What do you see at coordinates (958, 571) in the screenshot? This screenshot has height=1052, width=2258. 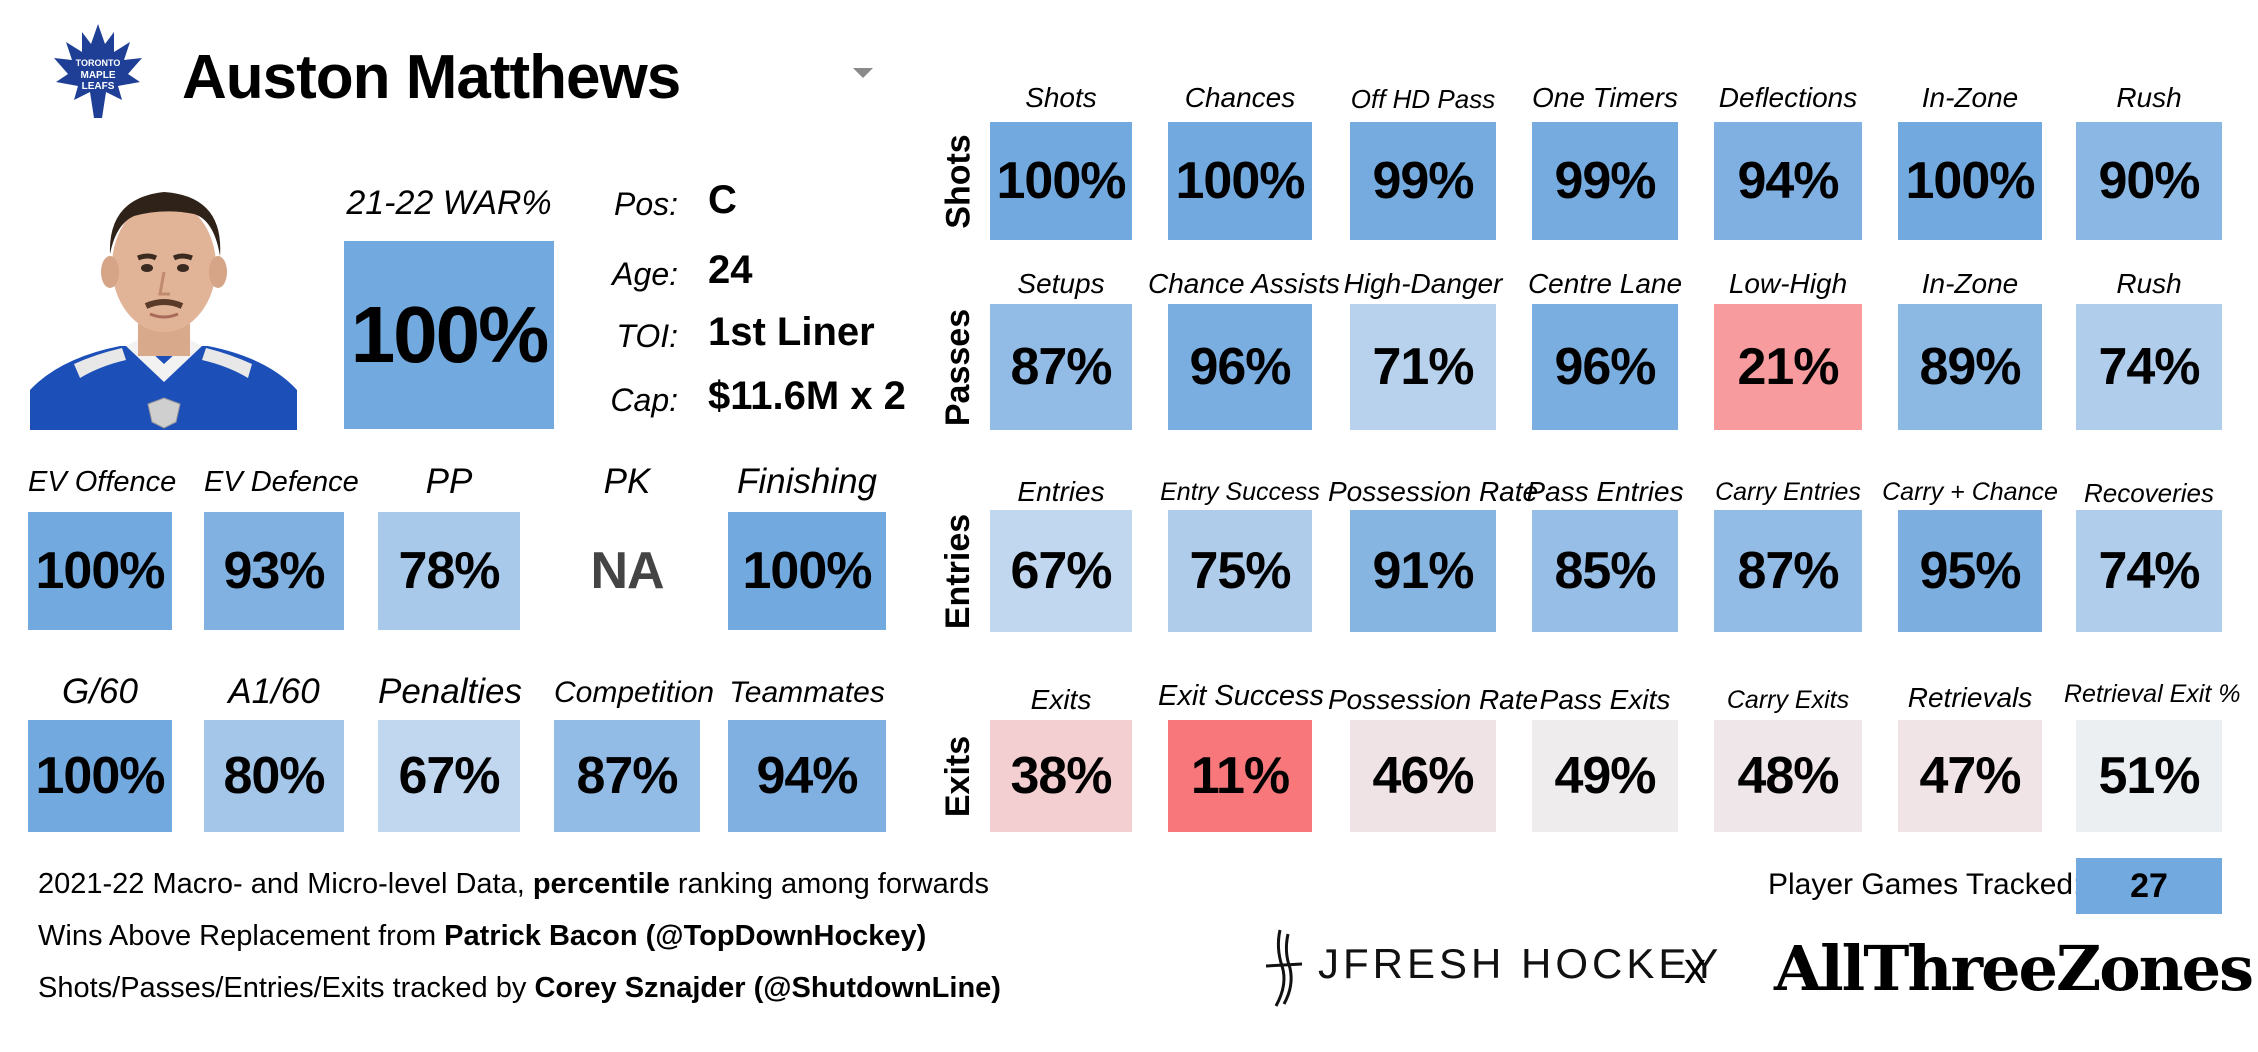 I see `row-label-entries: Entries` at bounding box center [958, 571].